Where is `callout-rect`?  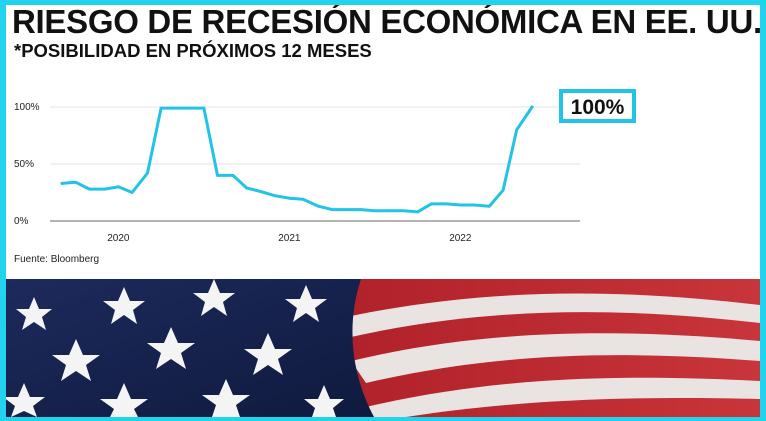 callout-rect is located at coordinates (597, 106).